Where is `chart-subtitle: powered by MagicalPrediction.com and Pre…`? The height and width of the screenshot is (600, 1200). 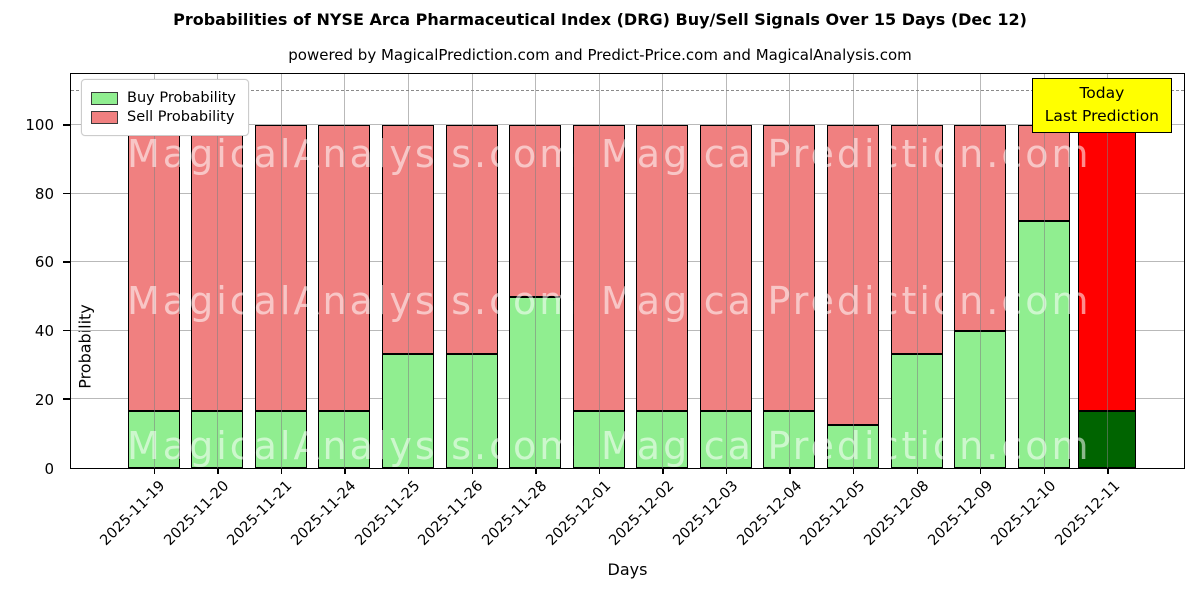
chart-subtitle: powered by MagicalPrediction.com and Pre… is located at coordinates (600, 55).